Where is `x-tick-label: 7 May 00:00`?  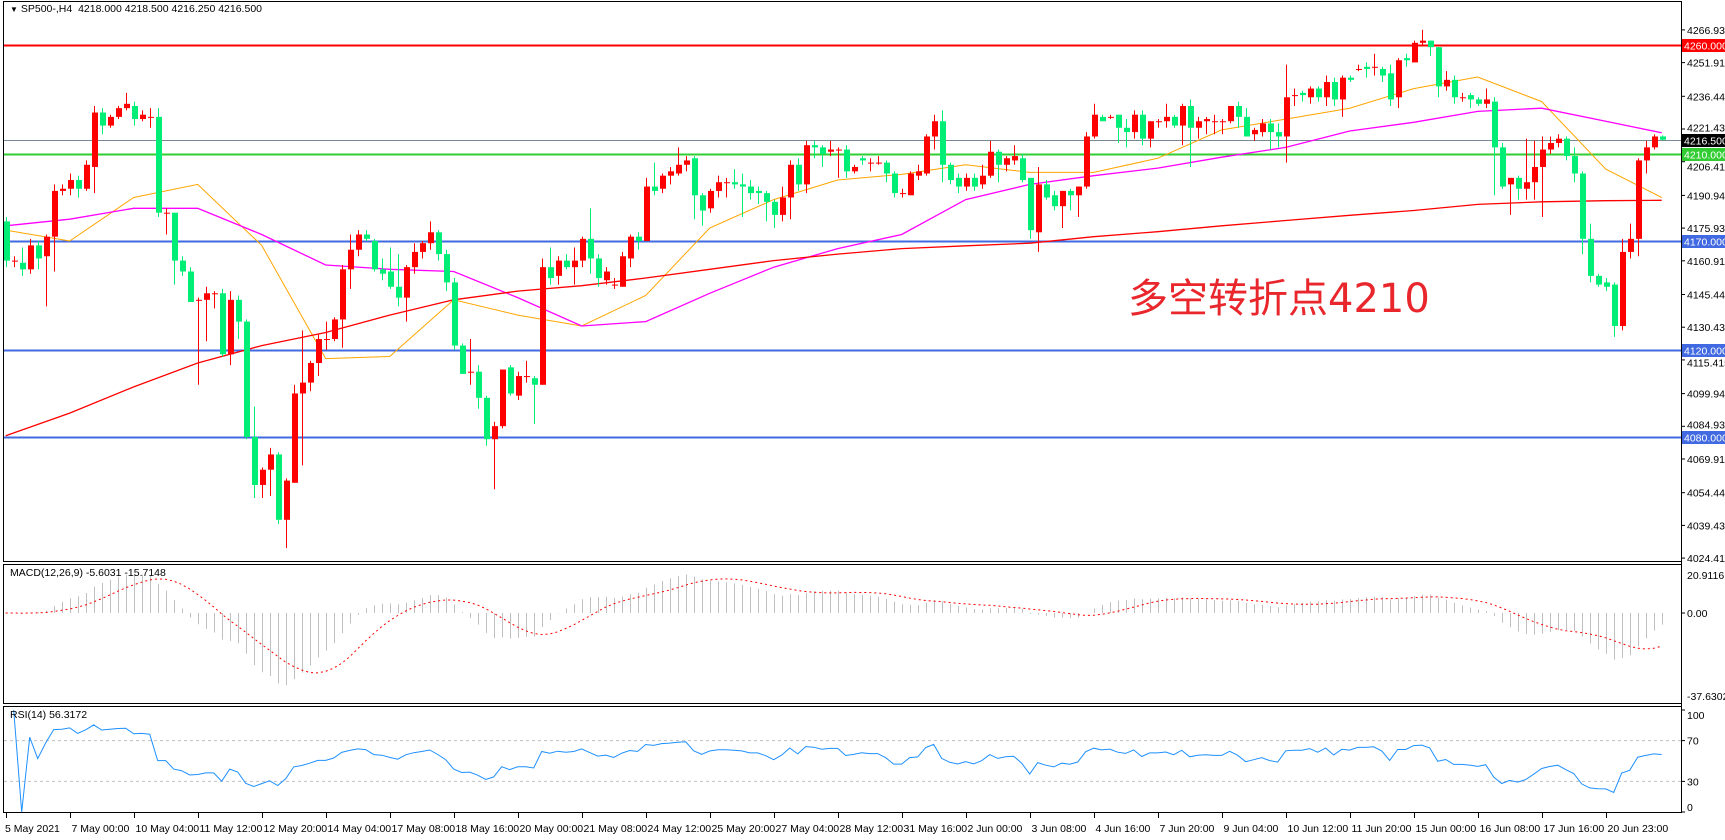
x-tick-label: 7 May 00:00 is located at coordinates (101, 829).